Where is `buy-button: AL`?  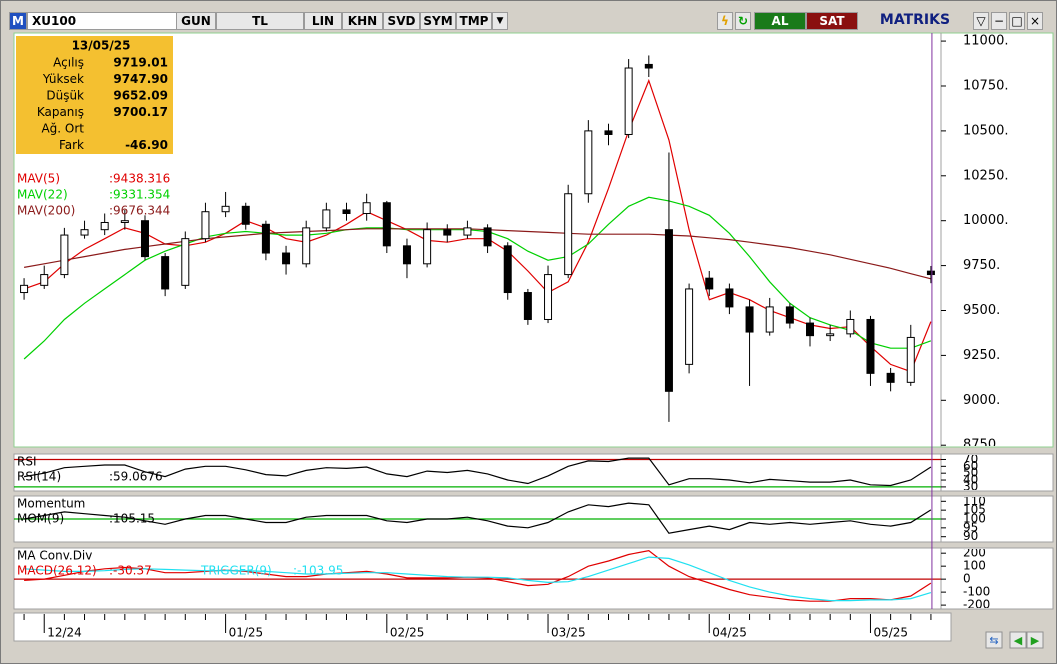 buy-button: AL is located at coordinates (780, 21).